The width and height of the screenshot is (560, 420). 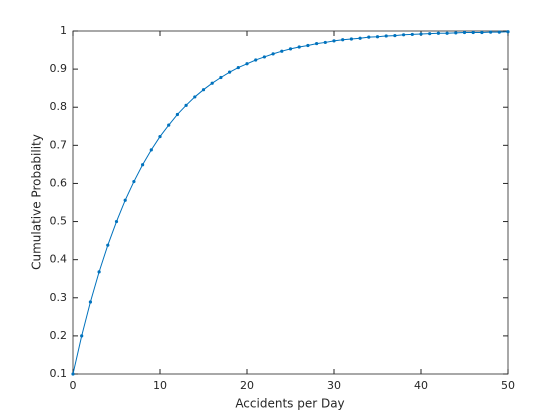 What do you see at coordinates (59, 106) in the screenshot?
I see `y-tick-label: 0.8` at bounding box center [59, 106].